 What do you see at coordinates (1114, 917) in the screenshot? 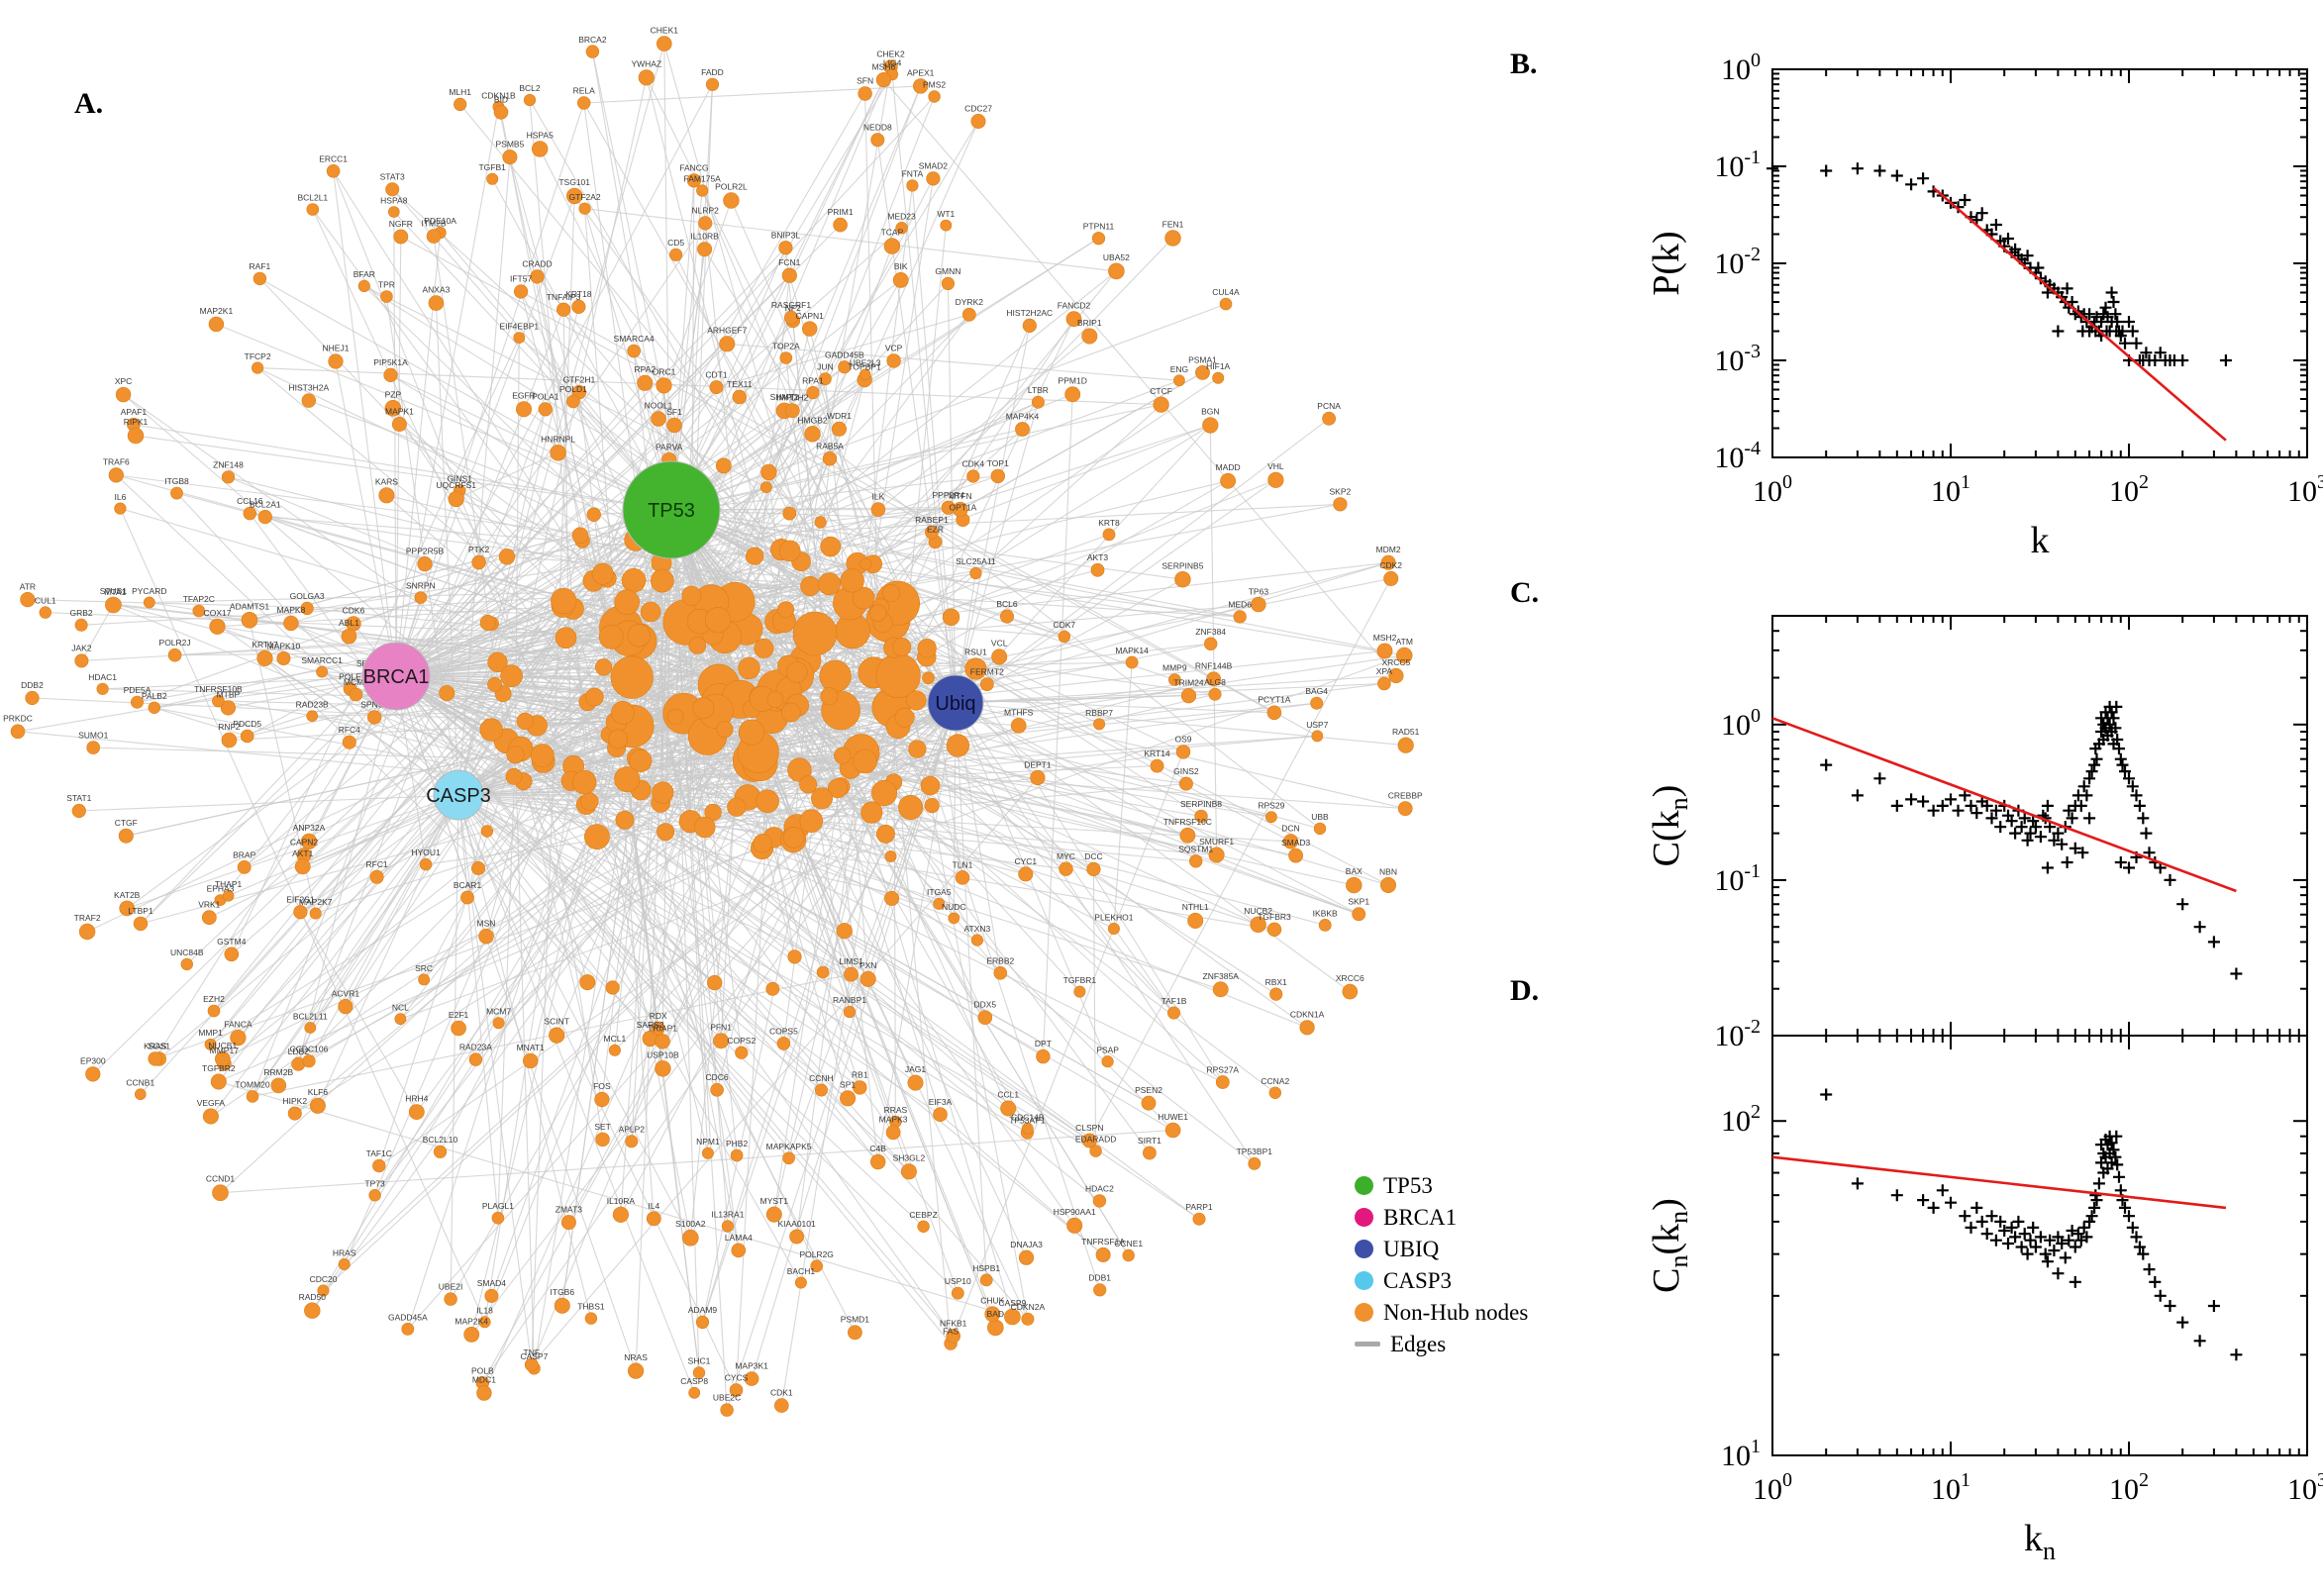
I see `svg-text: PLEKHO1` at bounding box center [1114, 917].